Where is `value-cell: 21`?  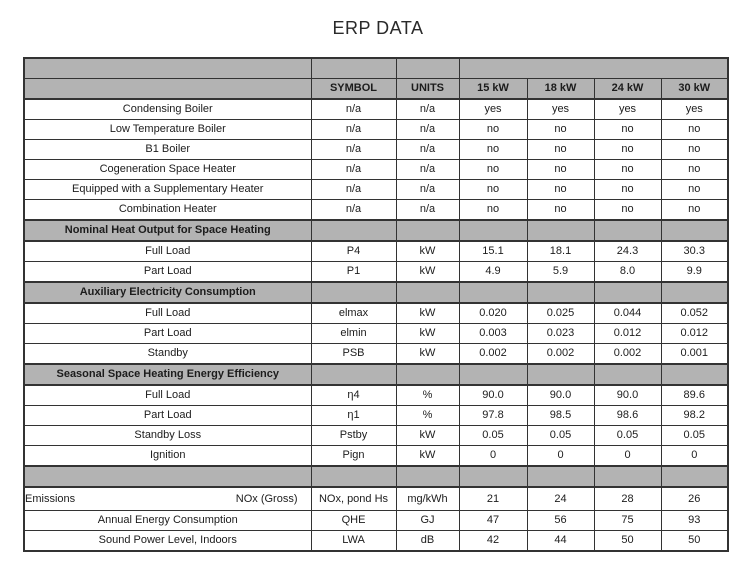 value-cell: 21 is located at coordinates (493, 498).